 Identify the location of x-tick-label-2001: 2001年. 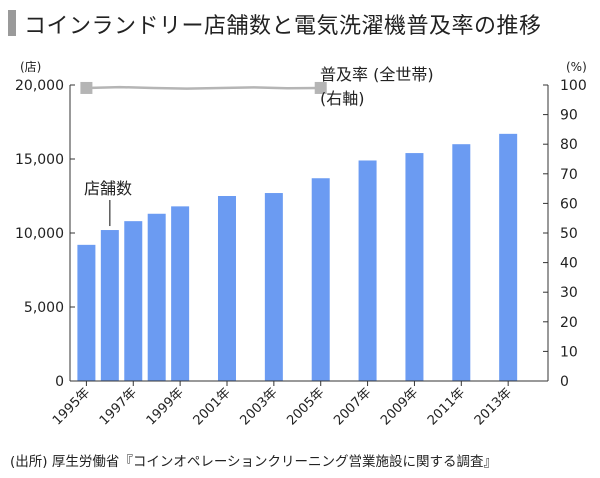
(212, 406).